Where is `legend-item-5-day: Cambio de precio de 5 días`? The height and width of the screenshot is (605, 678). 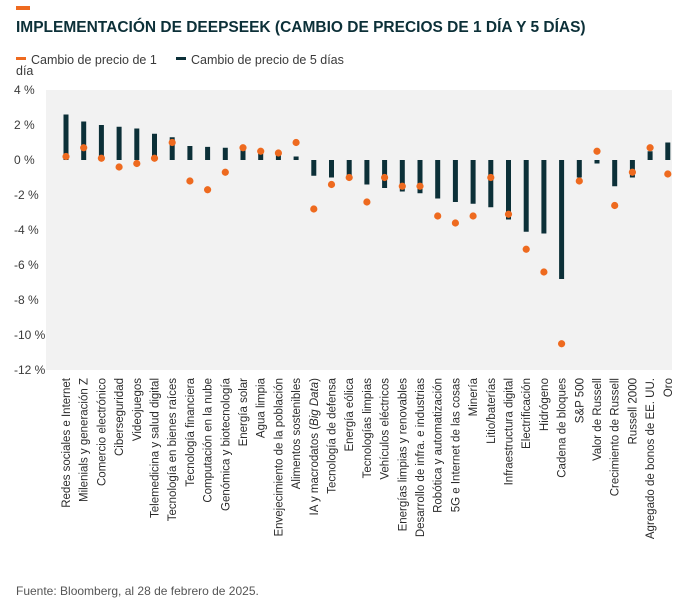
legend-item-5-day: Cambio de precio de 5 días is located at coordinates (260, 60).